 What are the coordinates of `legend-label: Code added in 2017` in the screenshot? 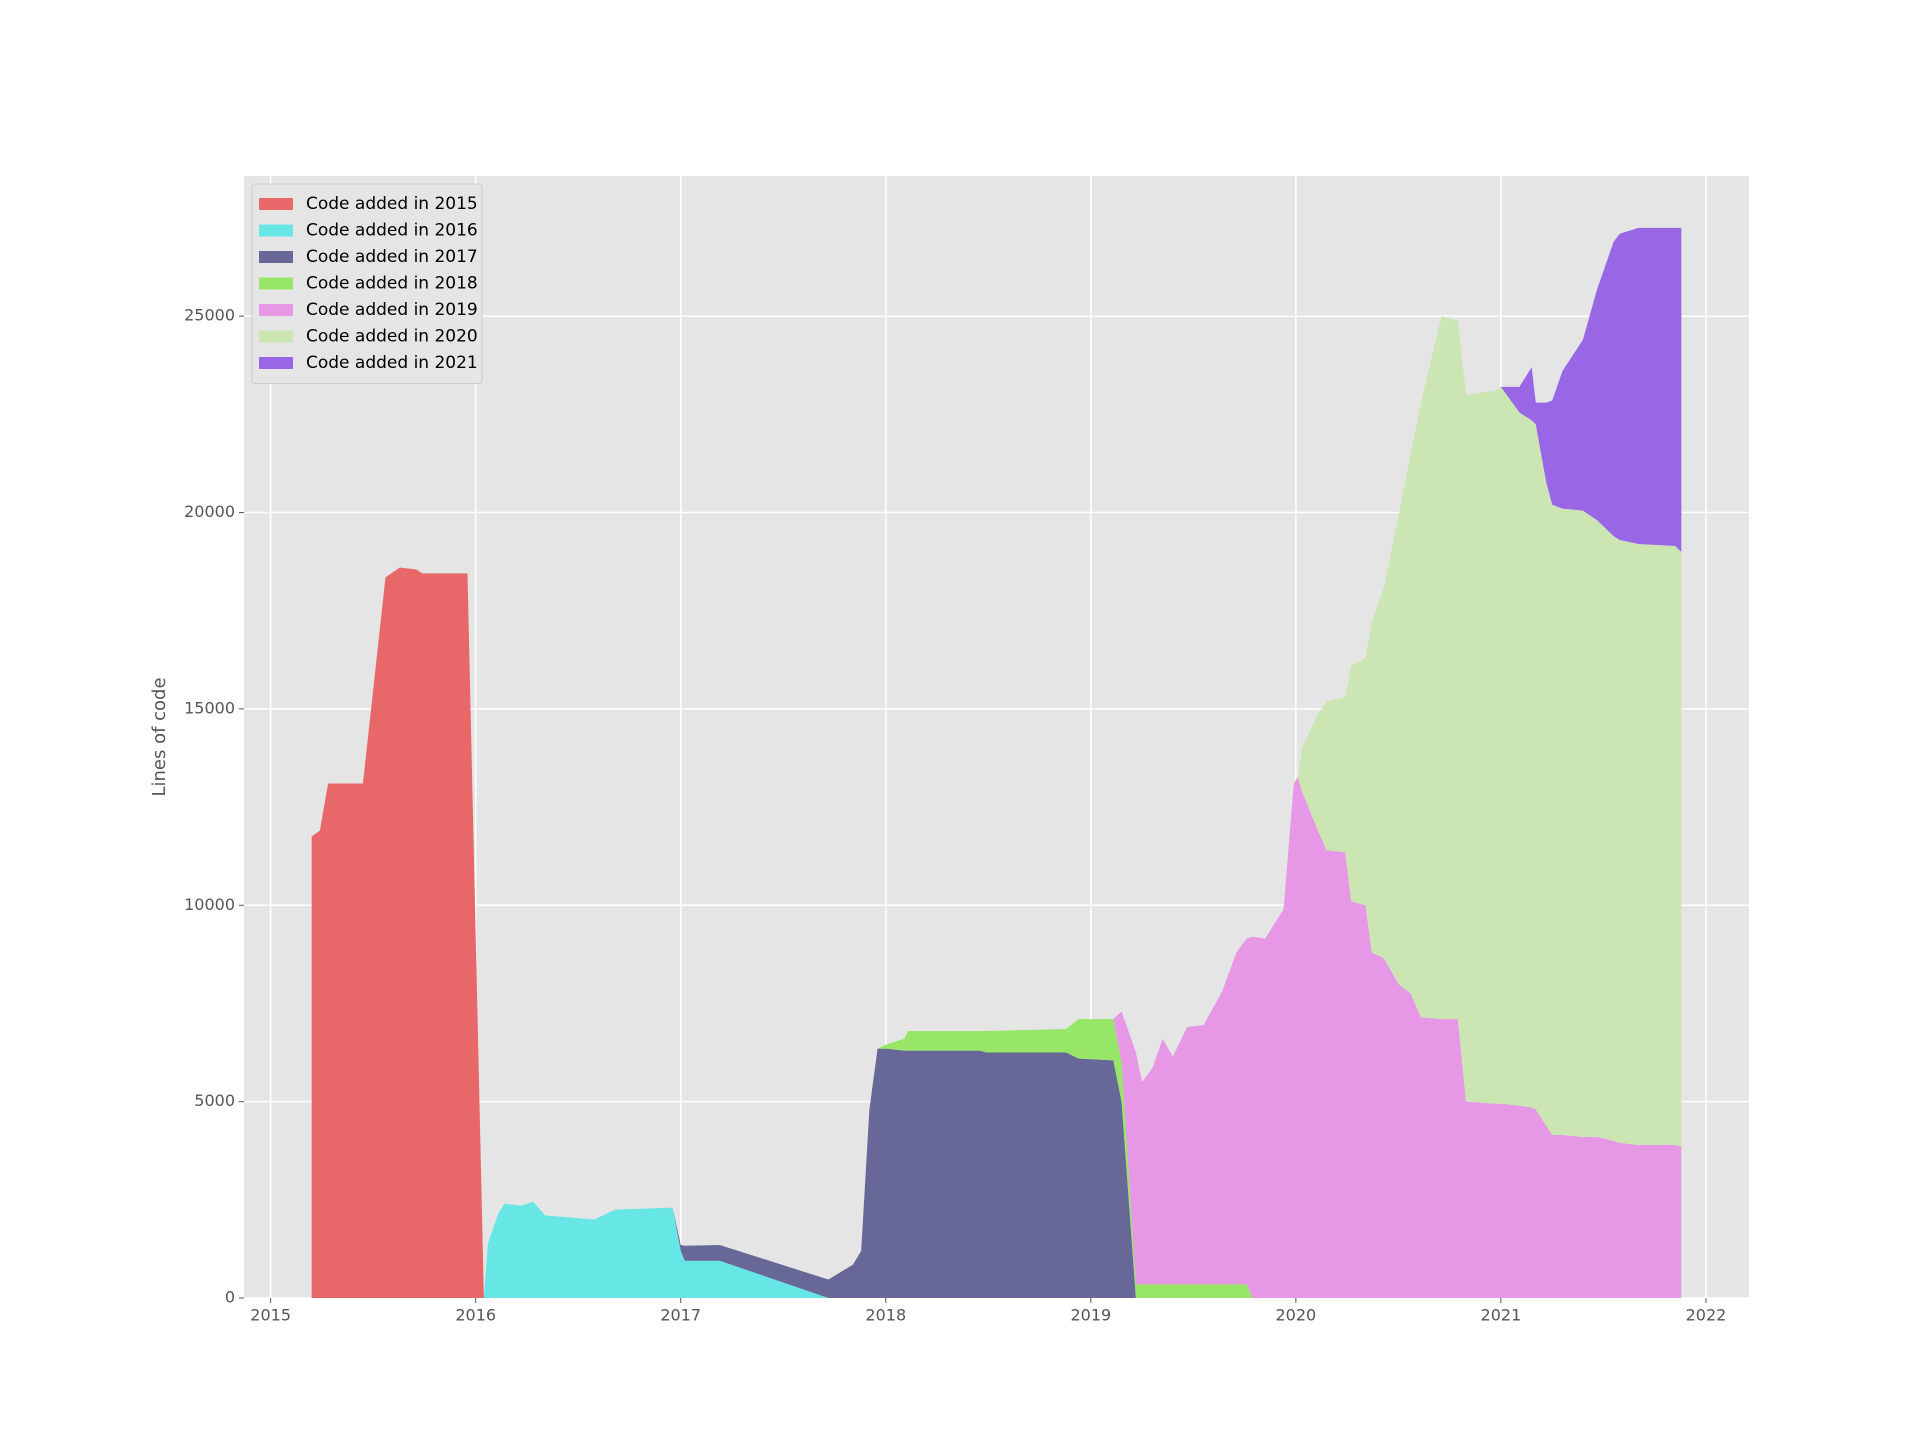 It's located at (392, 257).